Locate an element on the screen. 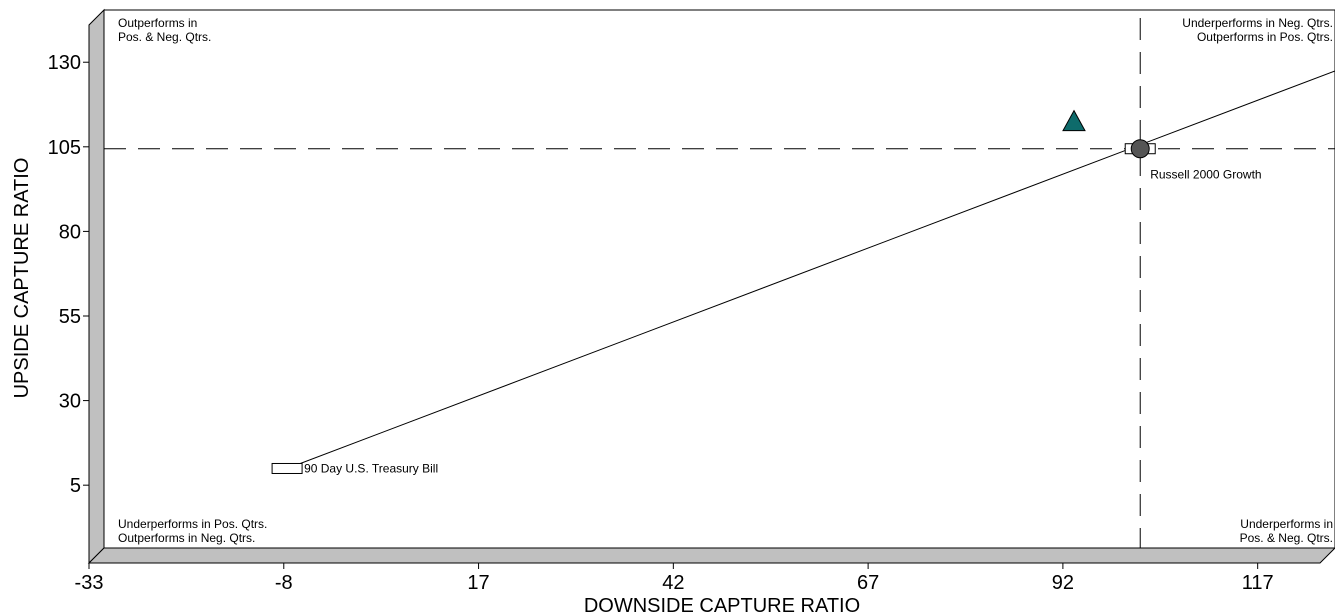 The width and height of the screenshot is (1335, 615). x-tick-label: 42 is located at coordinates (673, 583).